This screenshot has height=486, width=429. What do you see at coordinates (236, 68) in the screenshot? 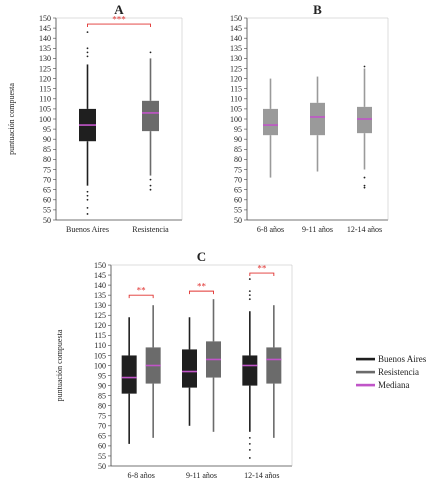
I see `y-tick-label: 125` at bounding box center [236, 68].